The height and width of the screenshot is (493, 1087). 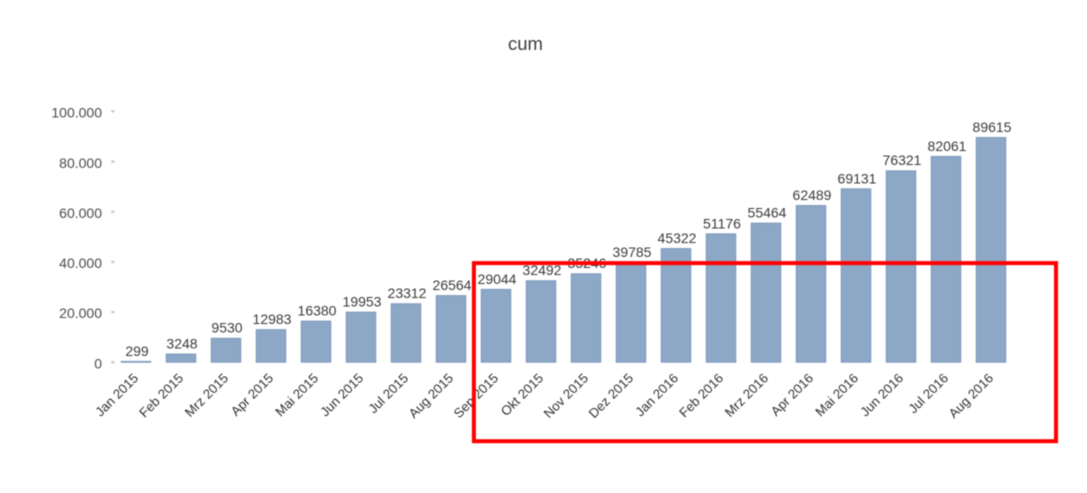 I want to click on svg-text: 89615, so click(x=992, y=127).